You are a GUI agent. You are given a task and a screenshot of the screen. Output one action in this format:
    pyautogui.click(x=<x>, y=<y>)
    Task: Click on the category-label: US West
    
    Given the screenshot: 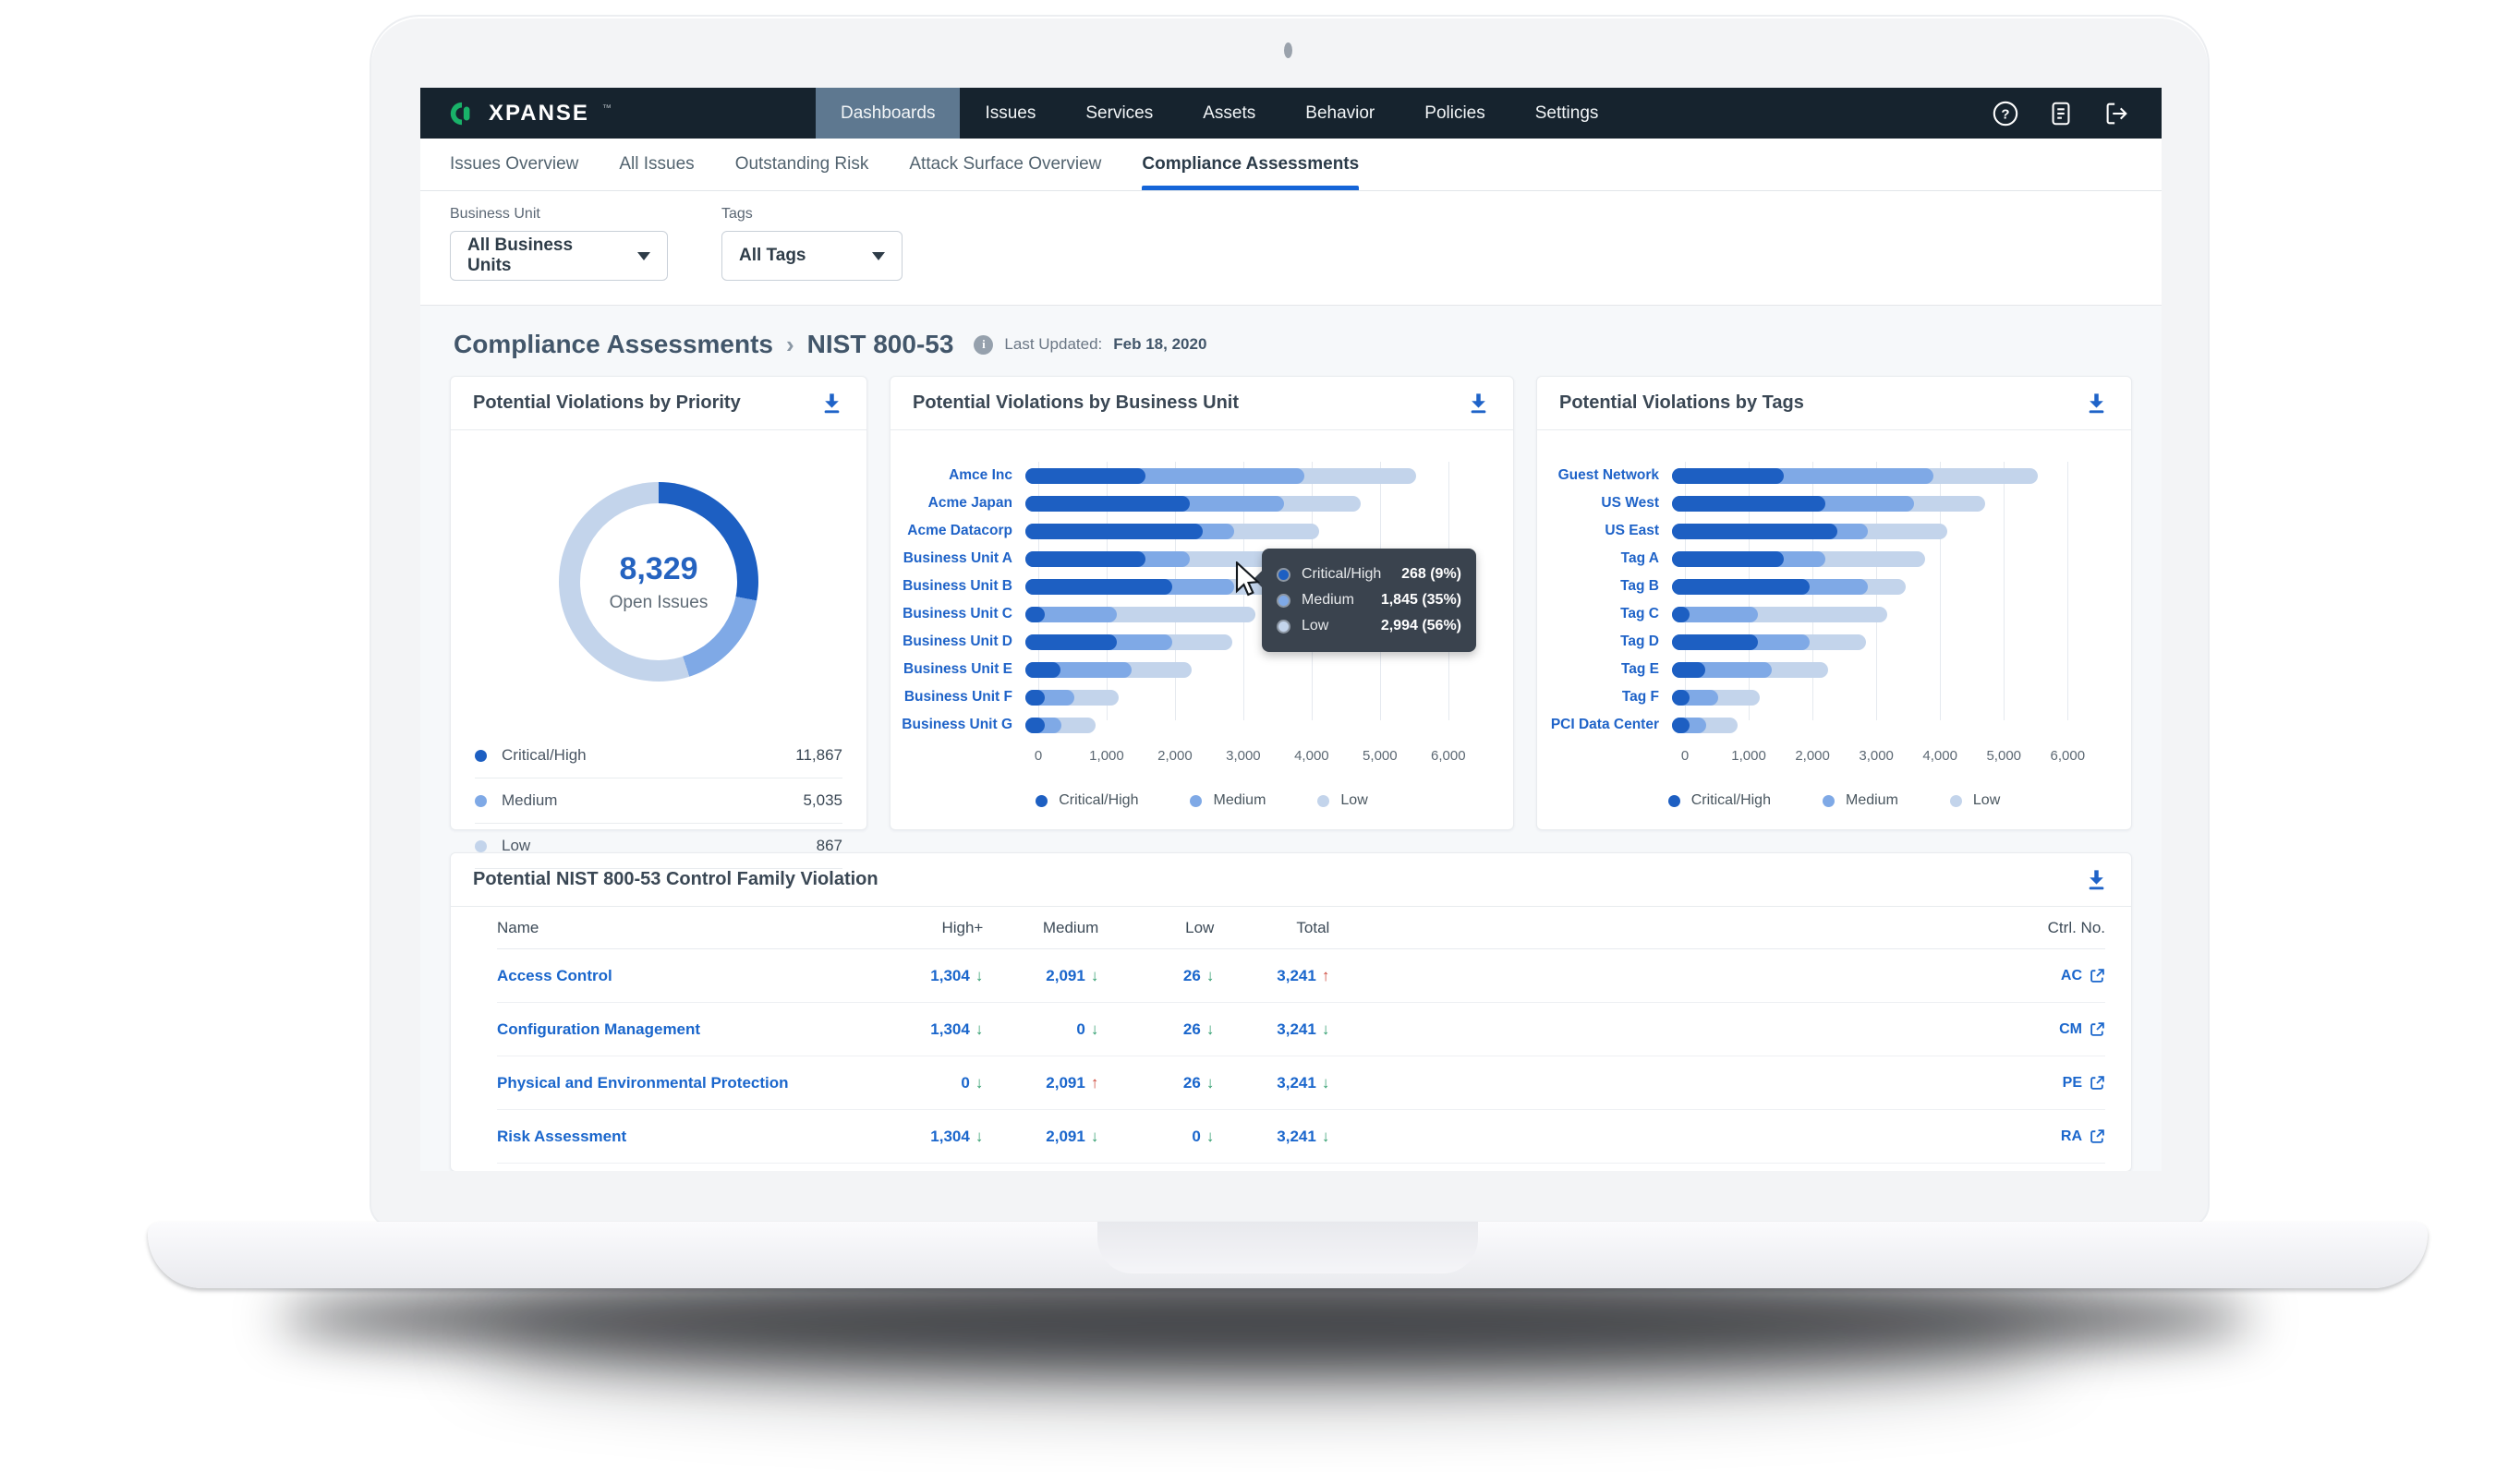 What is the action you would take?
    pyautogui.click(x=1630, y=503)
    